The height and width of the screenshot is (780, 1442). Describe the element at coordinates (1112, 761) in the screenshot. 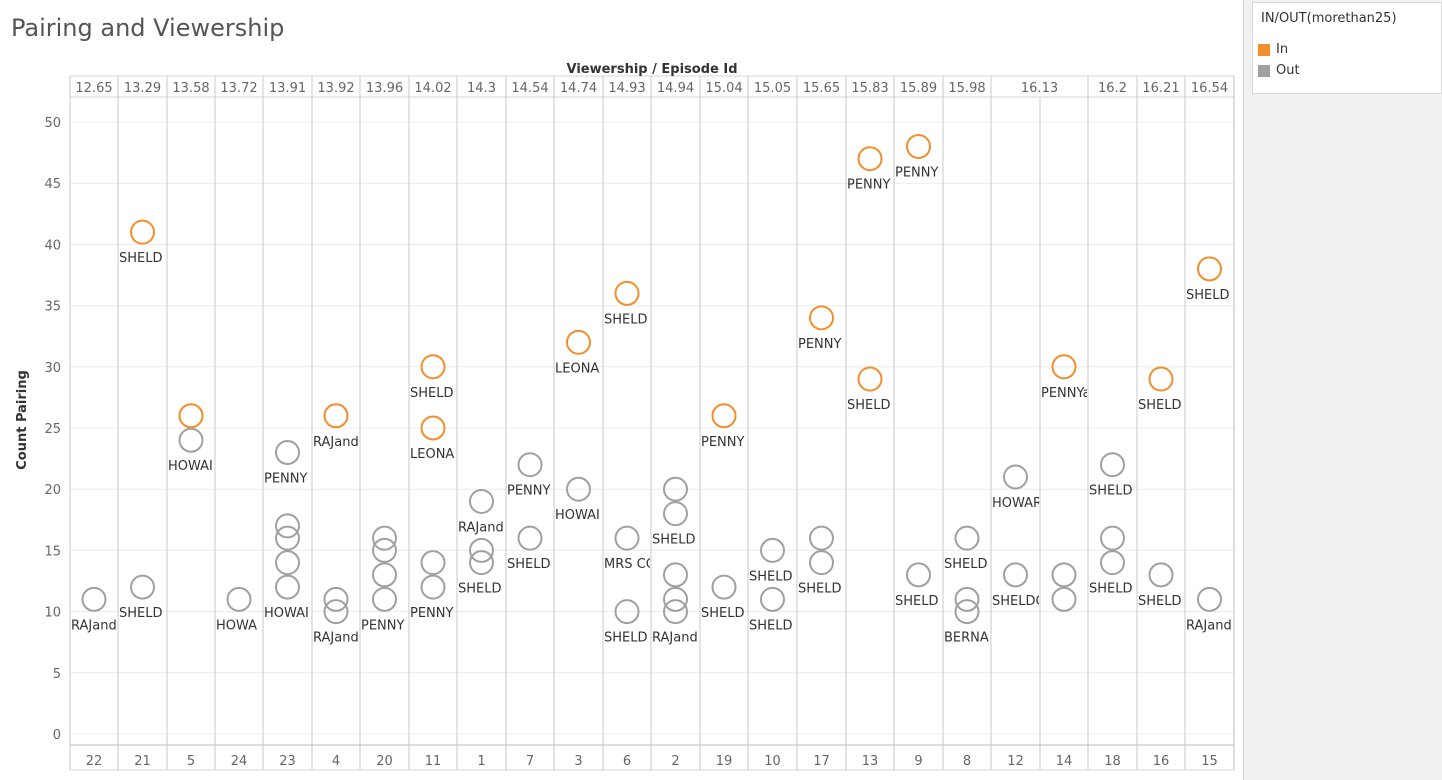

I see `episode-label-18: 18` at that location.